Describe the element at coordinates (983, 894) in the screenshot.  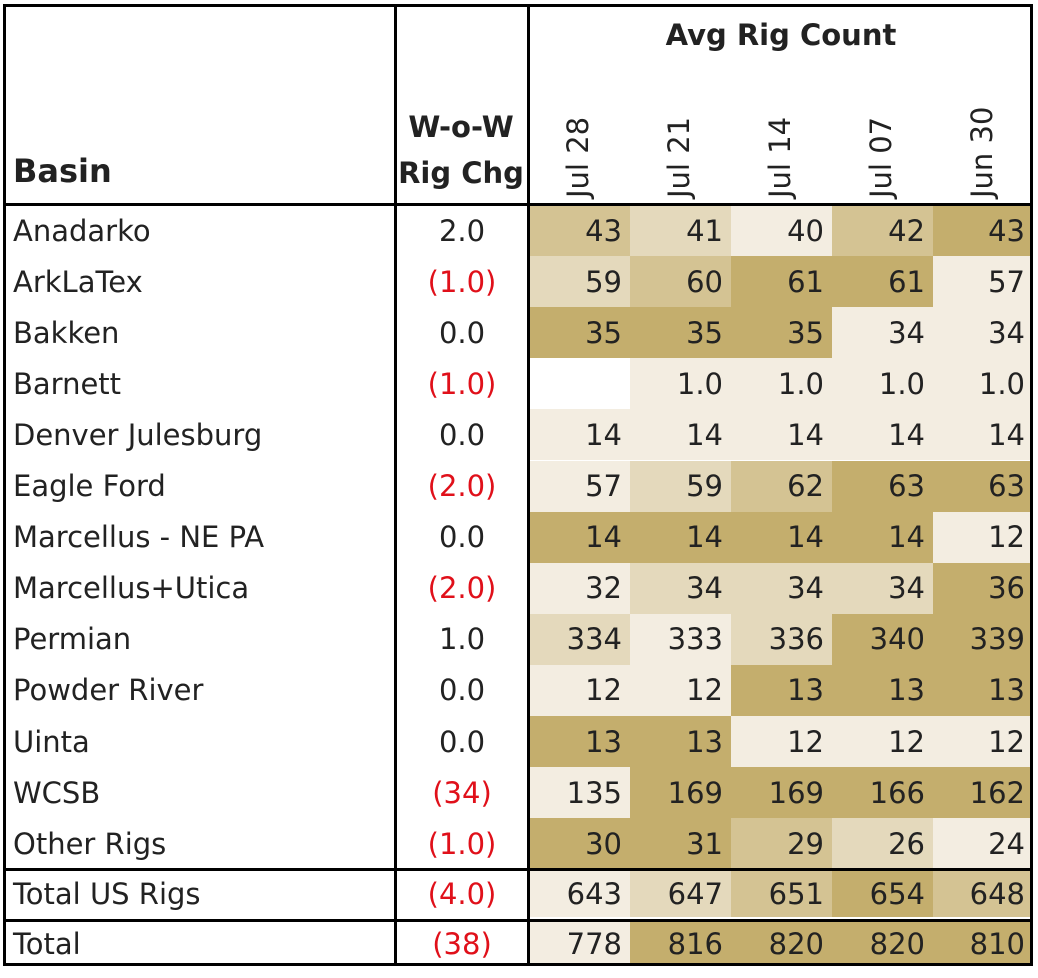
I see `total-row-value-cell: 648` at that location.